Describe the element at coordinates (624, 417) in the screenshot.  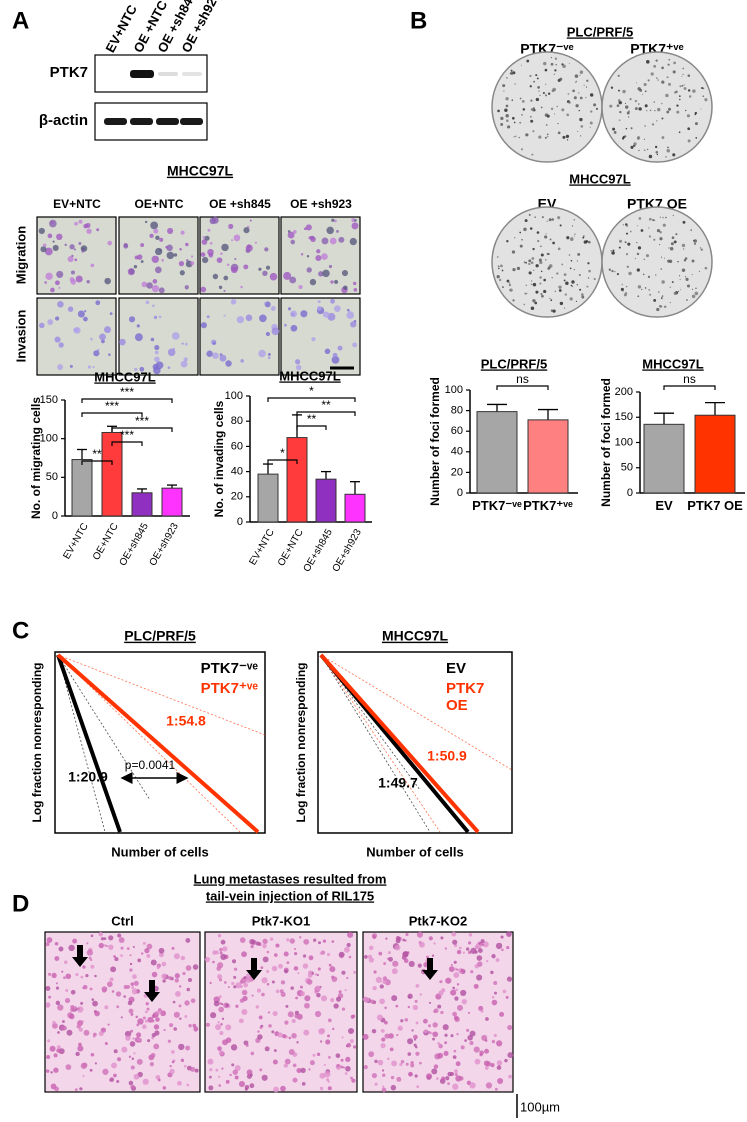
I see `y-tick-label: 150` at that location.